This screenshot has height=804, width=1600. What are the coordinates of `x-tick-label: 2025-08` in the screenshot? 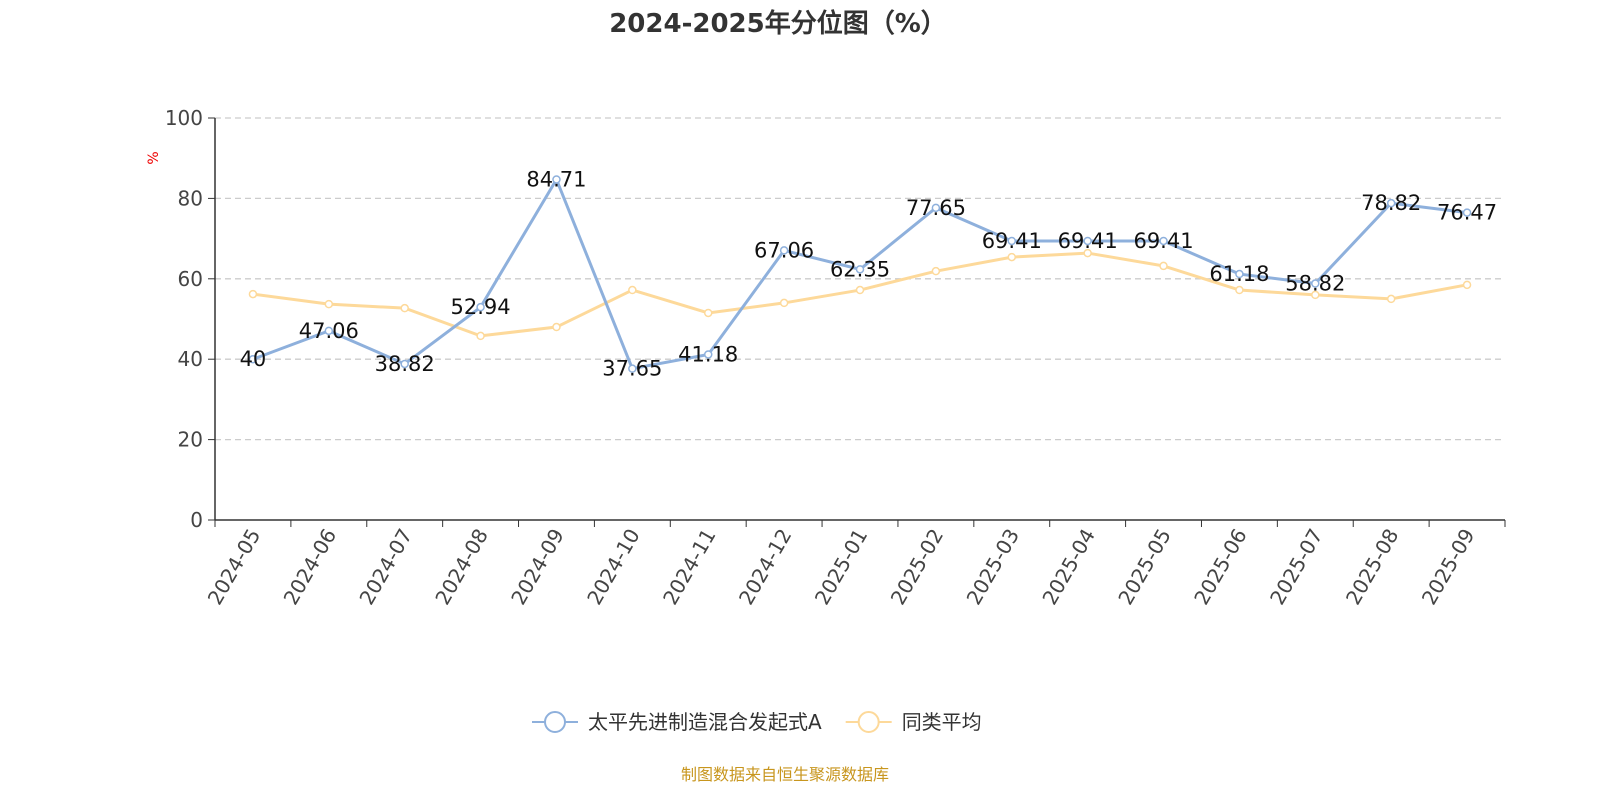 It's located at (1372, 567).